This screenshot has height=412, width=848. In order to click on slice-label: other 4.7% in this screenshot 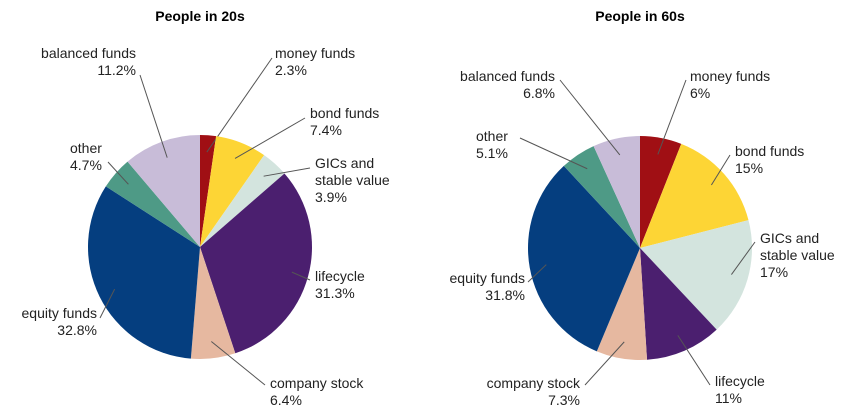, I will do `click(86, 157)`.